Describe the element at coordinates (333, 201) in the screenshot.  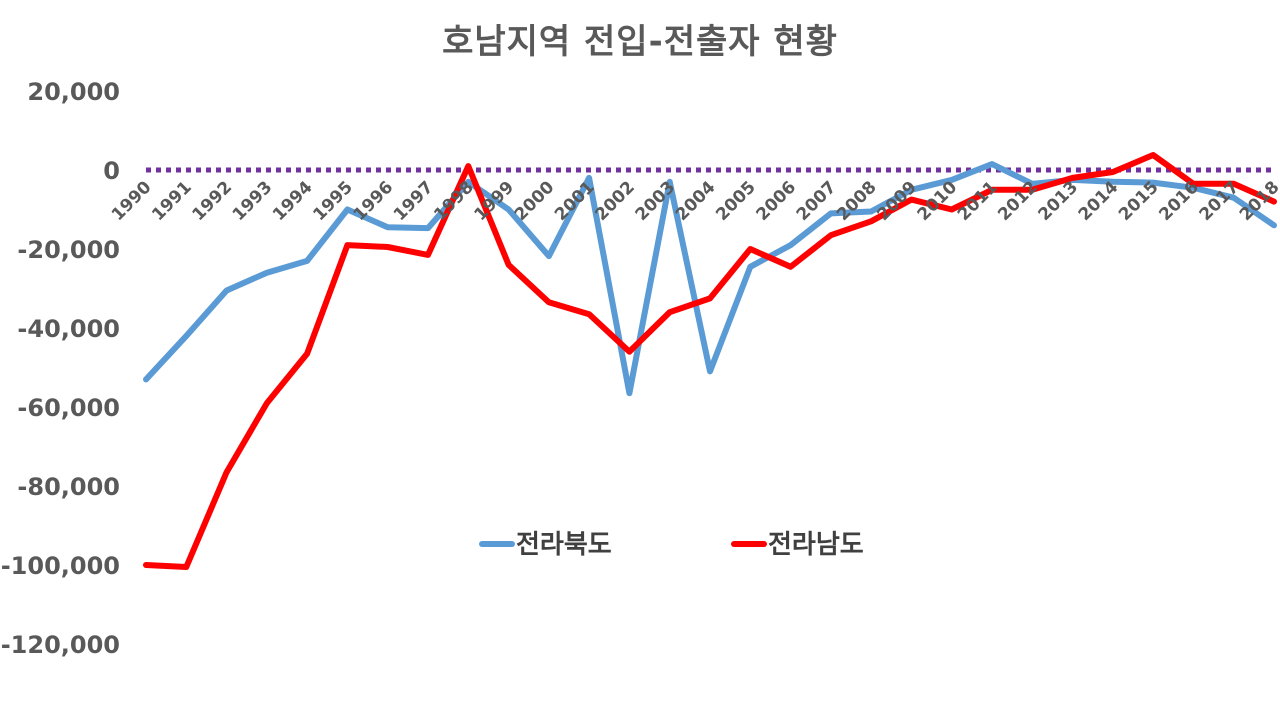
I see `x-tick-label: 1995` at that location.